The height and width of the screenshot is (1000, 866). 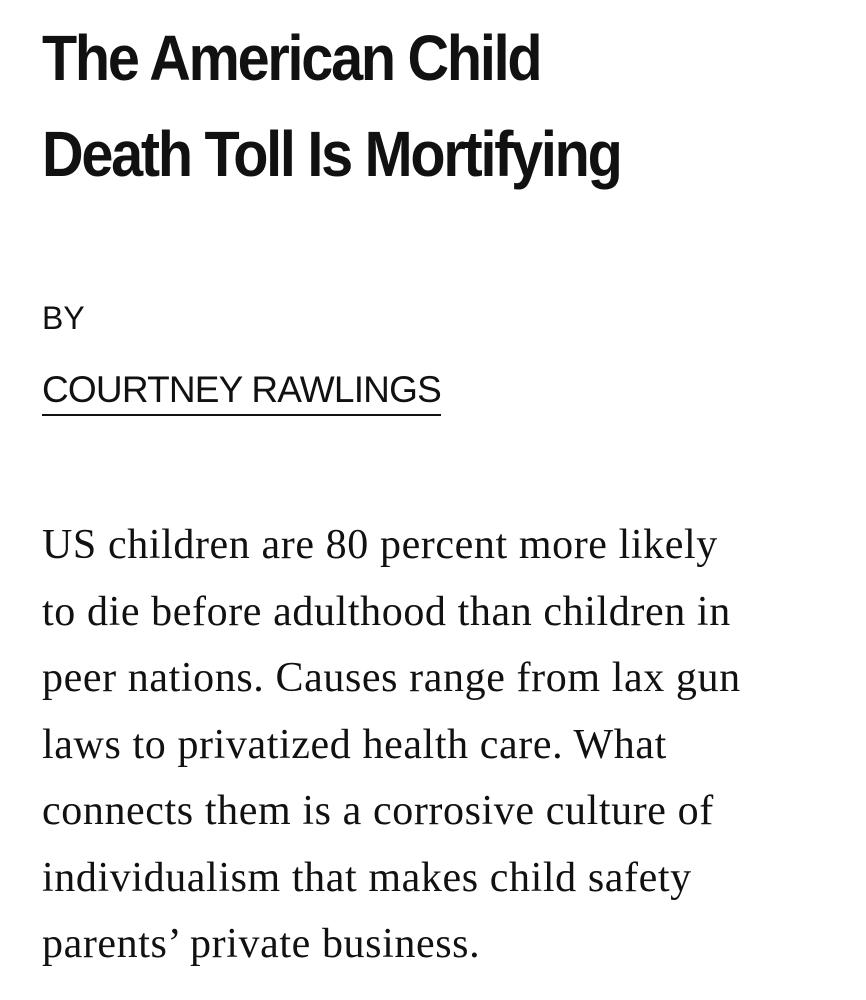 I want to click on headline-line: The American Child, so click(x=292, y=58).